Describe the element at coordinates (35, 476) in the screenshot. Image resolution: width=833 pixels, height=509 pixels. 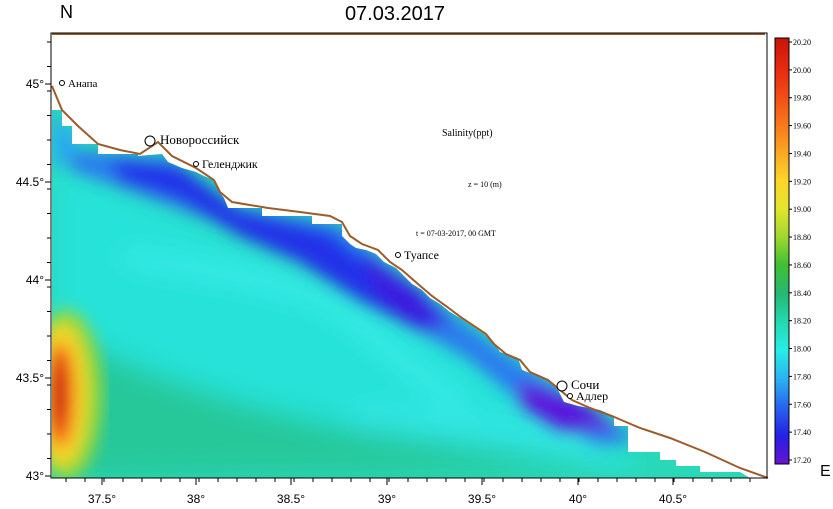
I see `lat-tick-label: 43°` at that location.